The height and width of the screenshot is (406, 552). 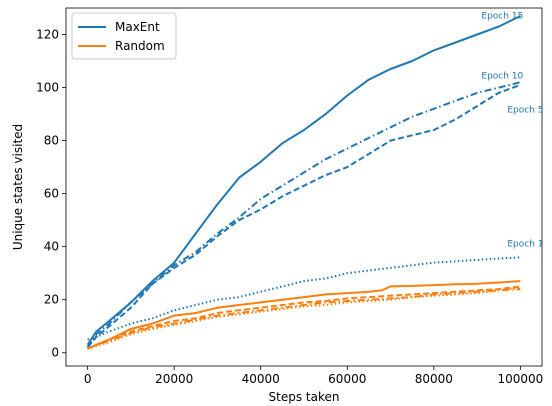 I want to click on annotation-label: Epoch 1, so click(x=525, y=245).